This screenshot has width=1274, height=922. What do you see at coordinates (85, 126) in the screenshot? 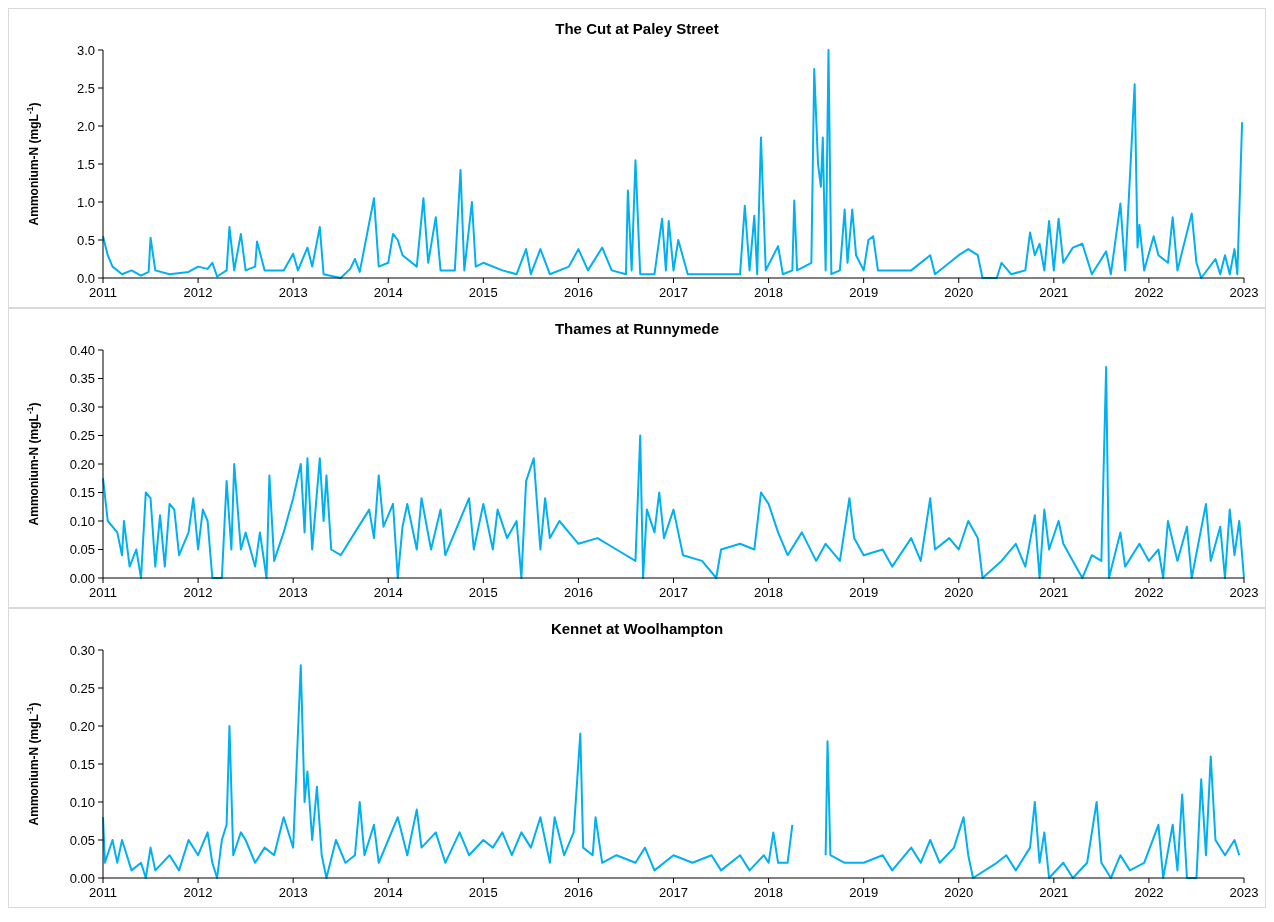
I see `y-tick-label: 2.0` at bounding box center [85, 126].